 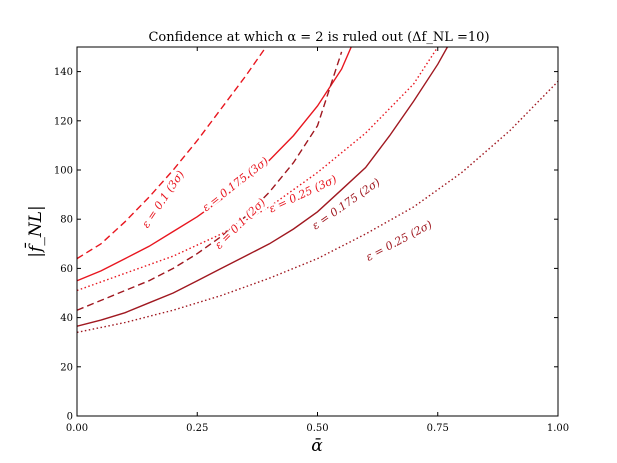 I want to click on y-tick-label: 60, so click(x=66, y=269).